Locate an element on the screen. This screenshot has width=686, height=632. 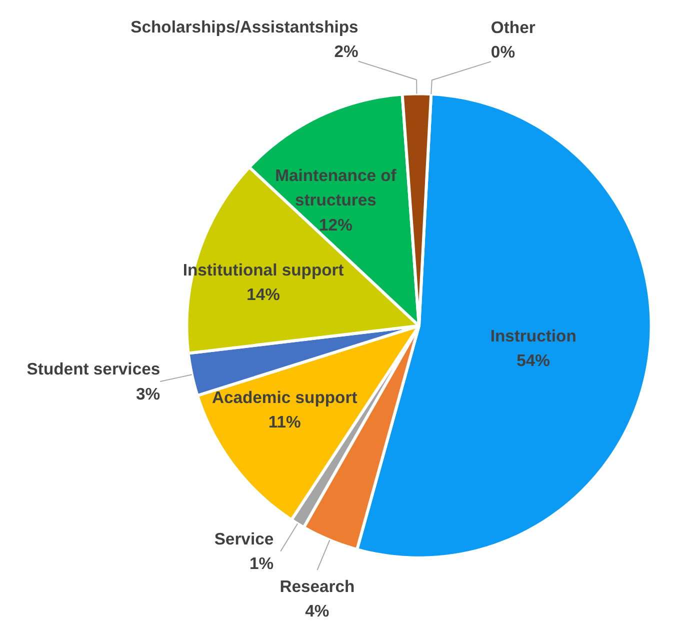
slice-label: Student services is located at coordinates (93, 369).